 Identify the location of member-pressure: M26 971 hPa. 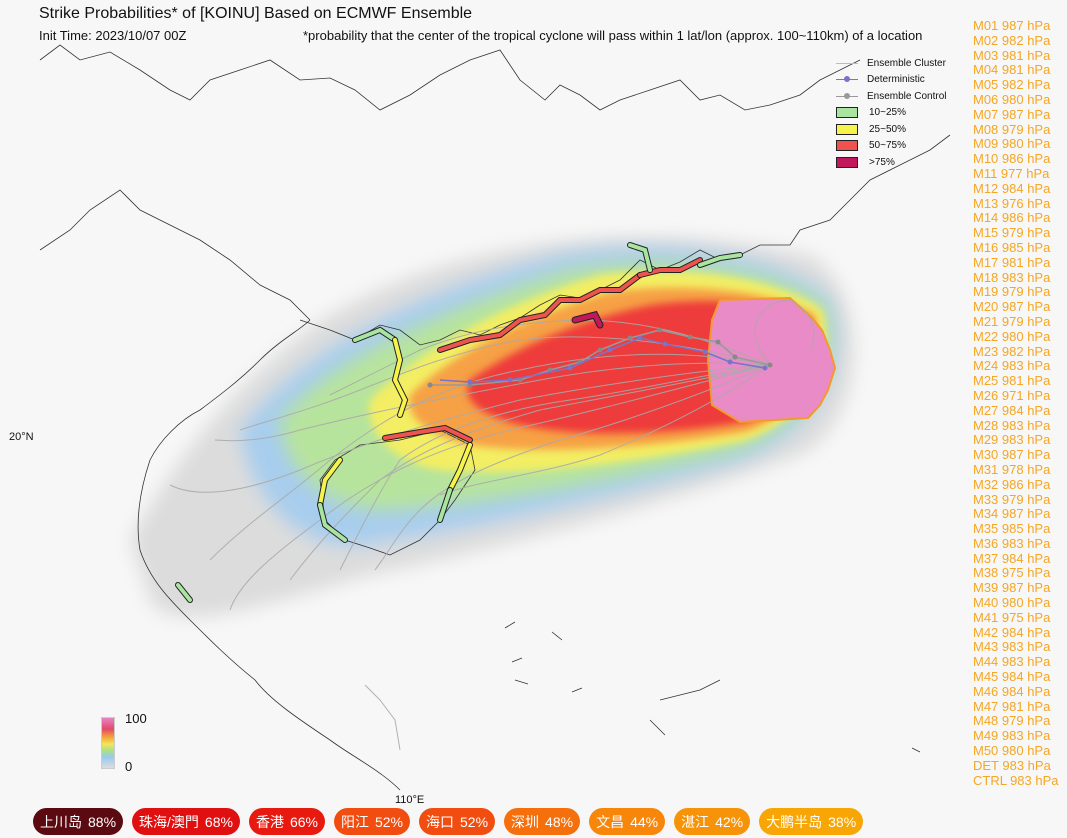
(1012, 395).